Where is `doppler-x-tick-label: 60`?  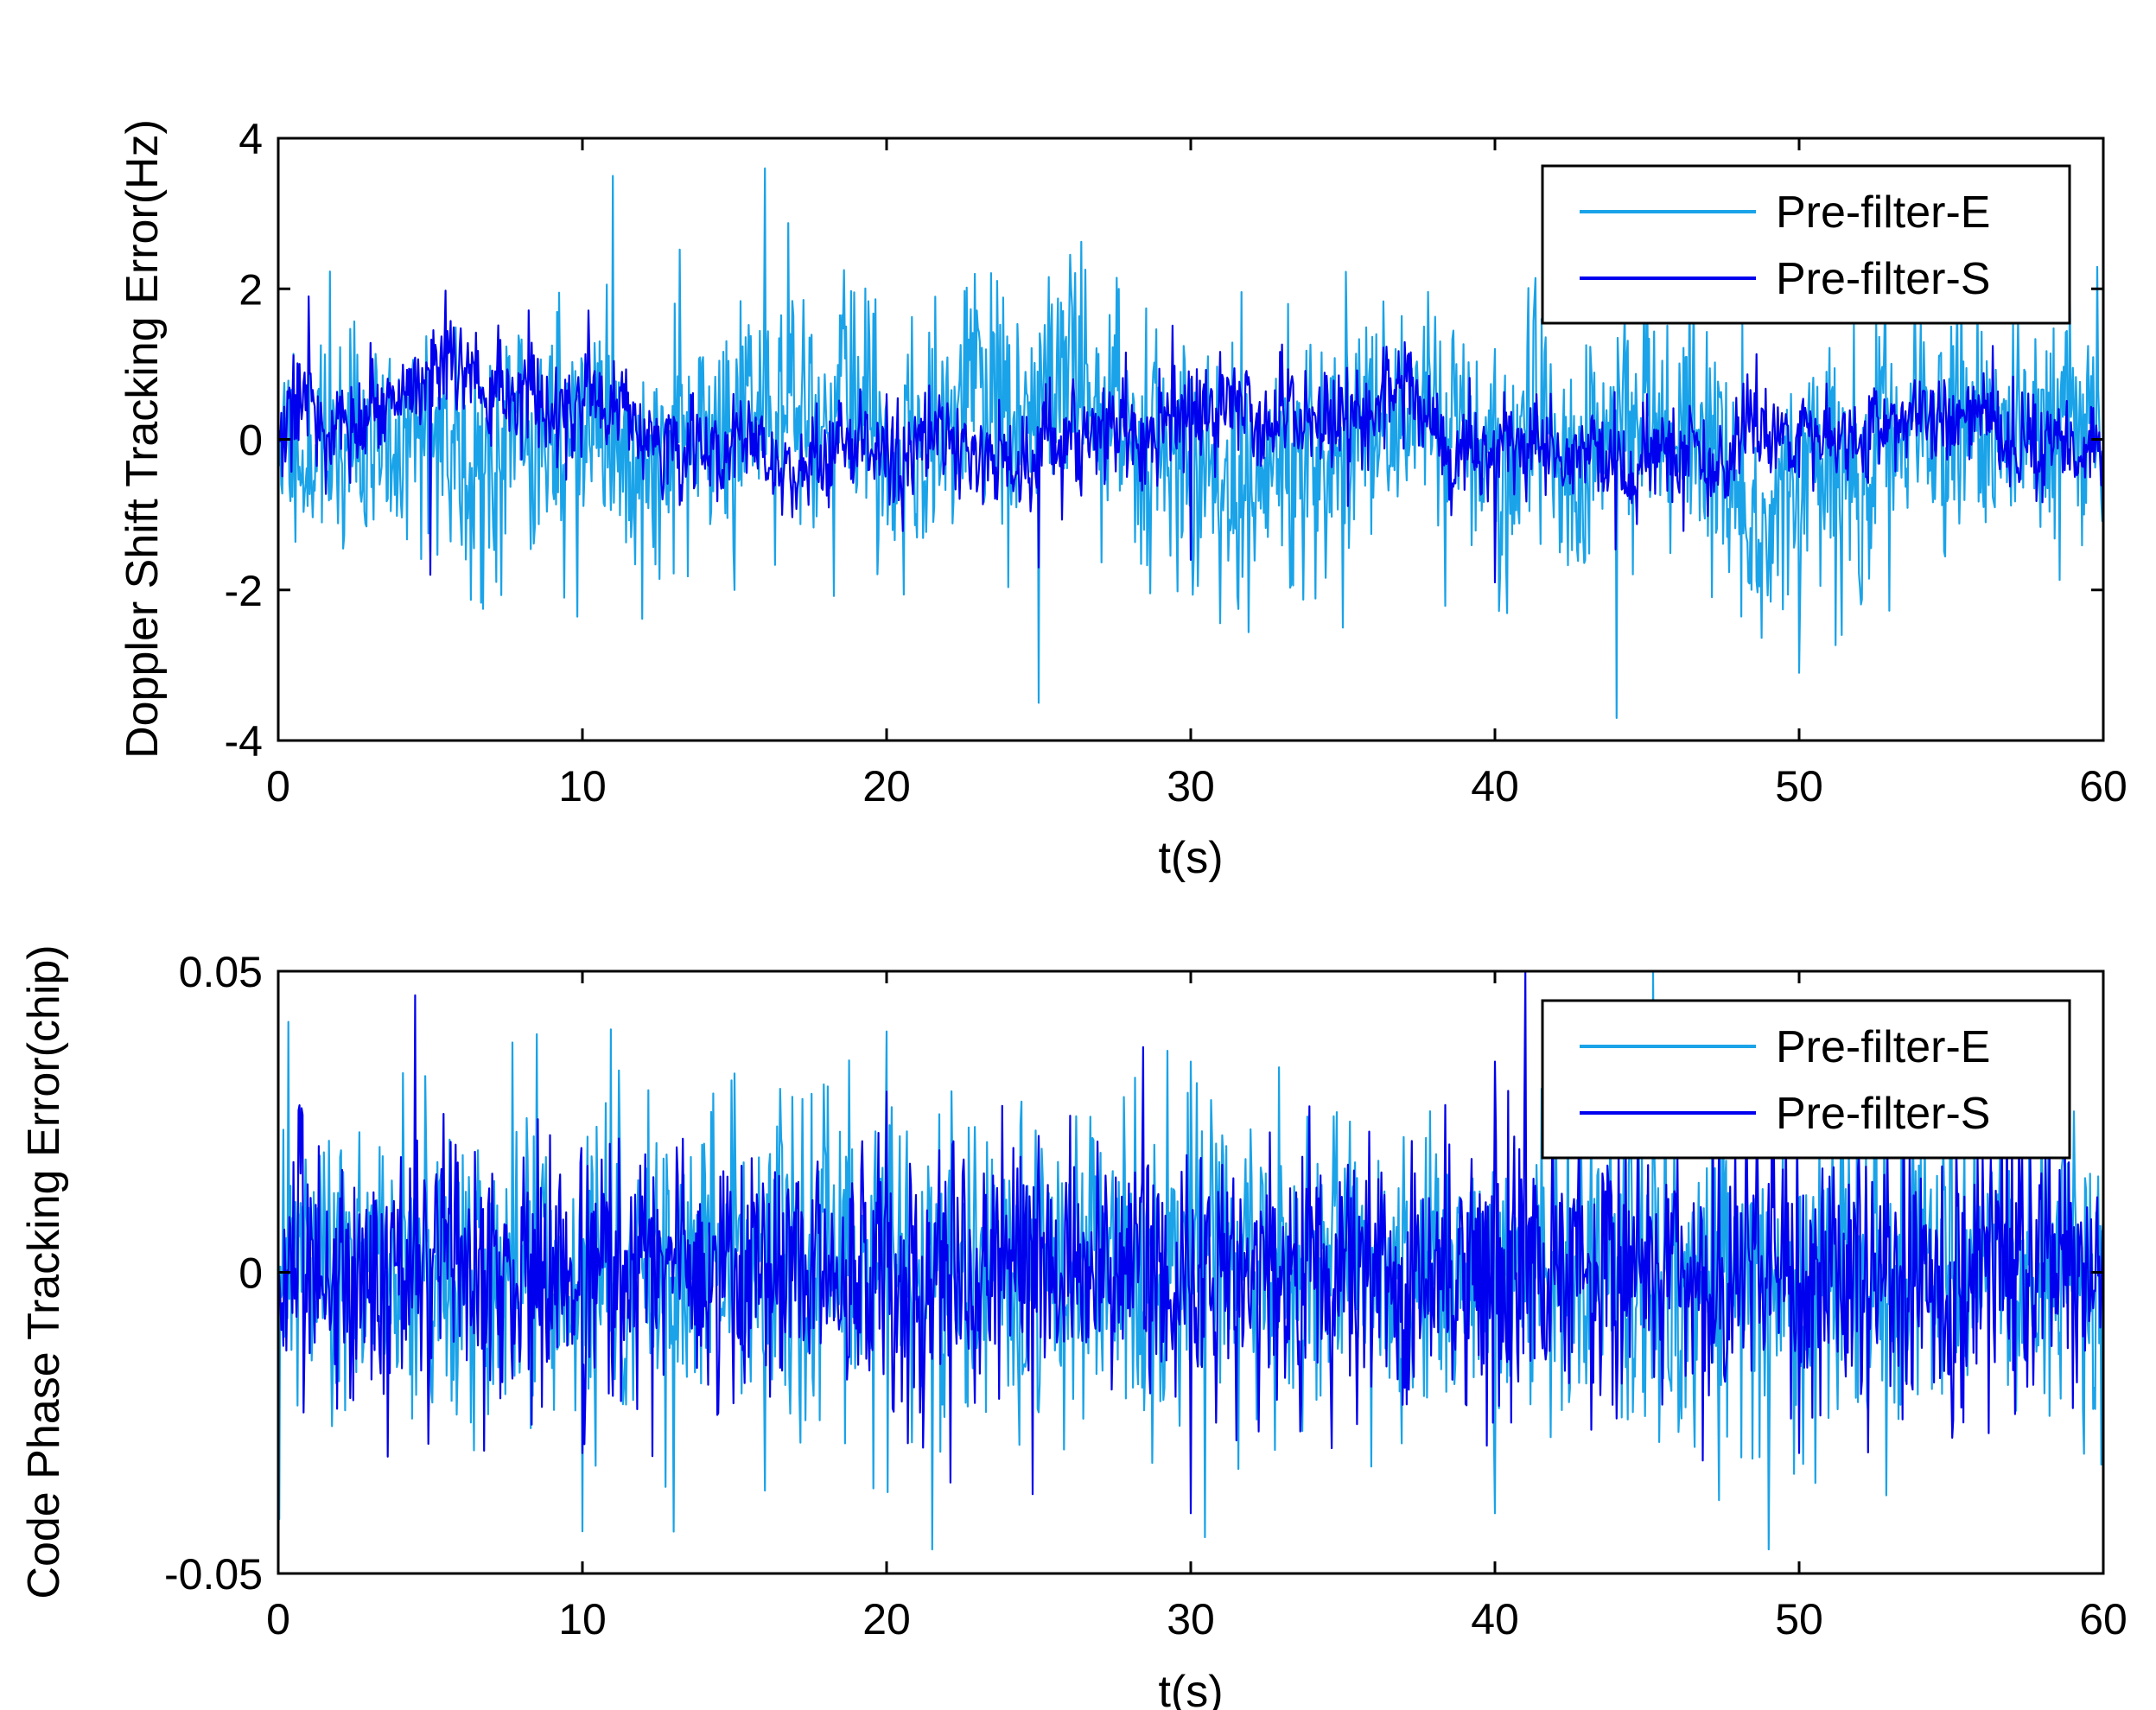 doppler-x-tick-label: 60 is located at coordinates (2103, 786).